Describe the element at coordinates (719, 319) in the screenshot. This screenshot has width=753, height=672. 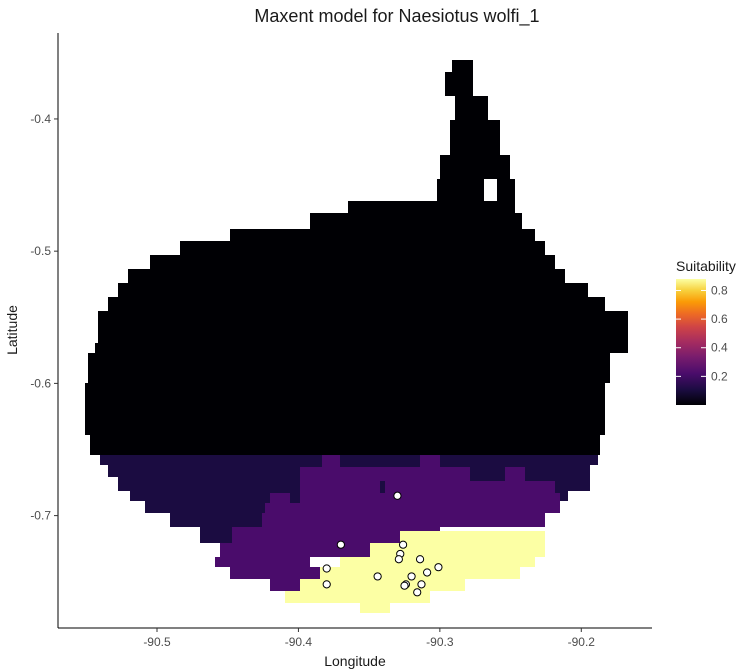
I see `legend-label: 0.6` at that location.